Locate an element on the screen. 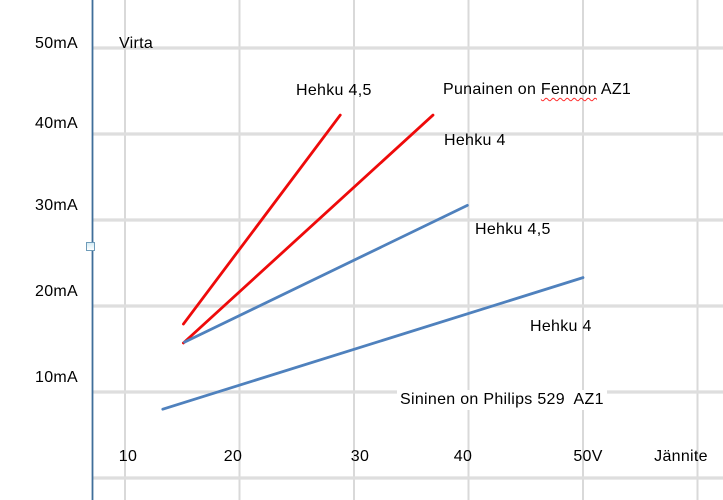 The image size is (723, 500). blue-line-upper-label: Hehku 4,5 is located at coordinates (513, 229).